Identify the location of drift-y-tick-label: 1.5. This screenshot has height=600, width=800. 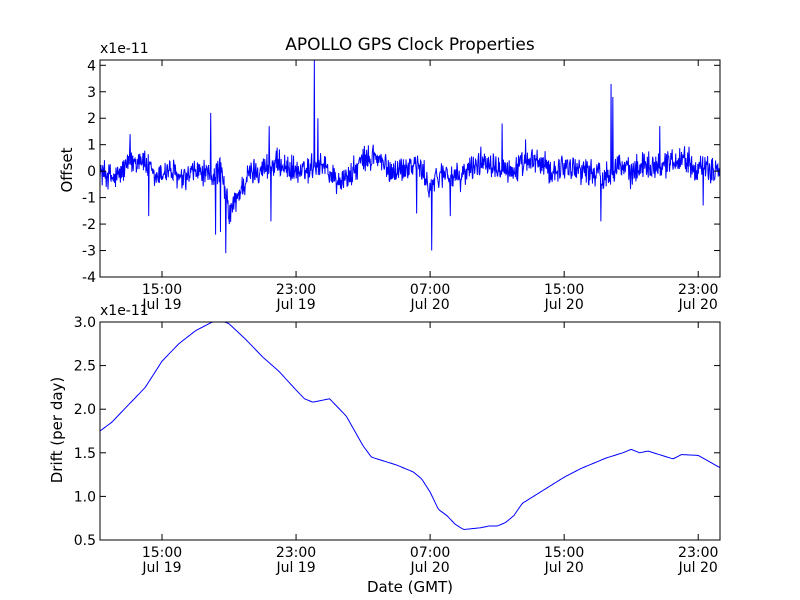
(85, 454).